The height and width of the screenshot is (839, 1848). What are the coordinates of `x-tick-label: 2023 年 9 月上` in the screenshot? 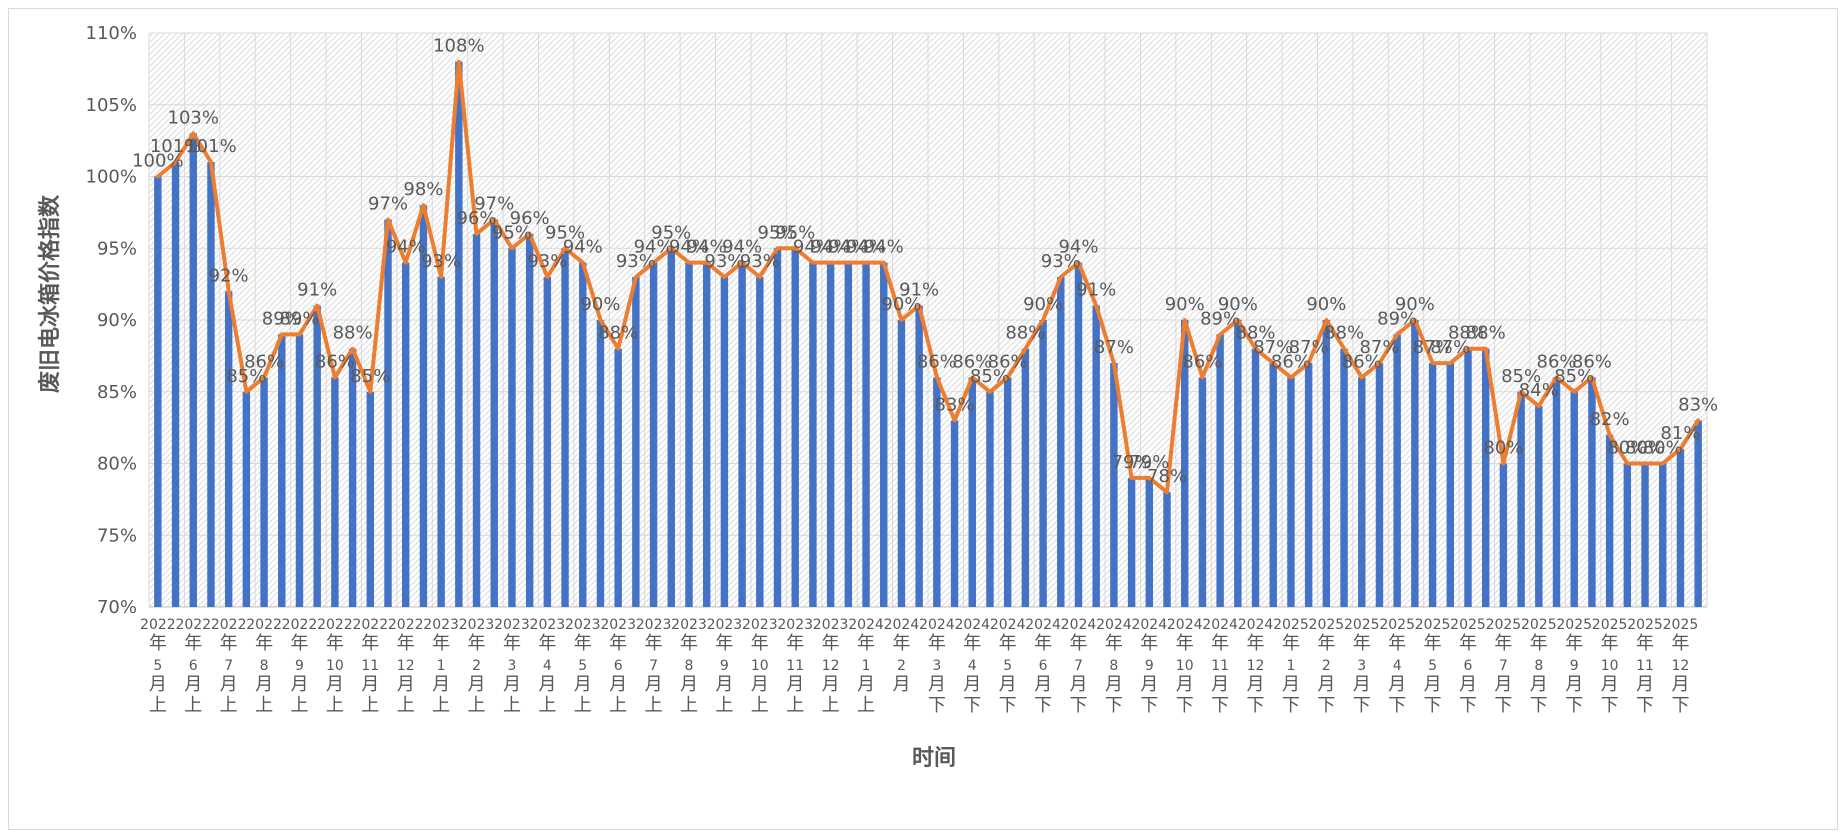 It's located at (725, 666).